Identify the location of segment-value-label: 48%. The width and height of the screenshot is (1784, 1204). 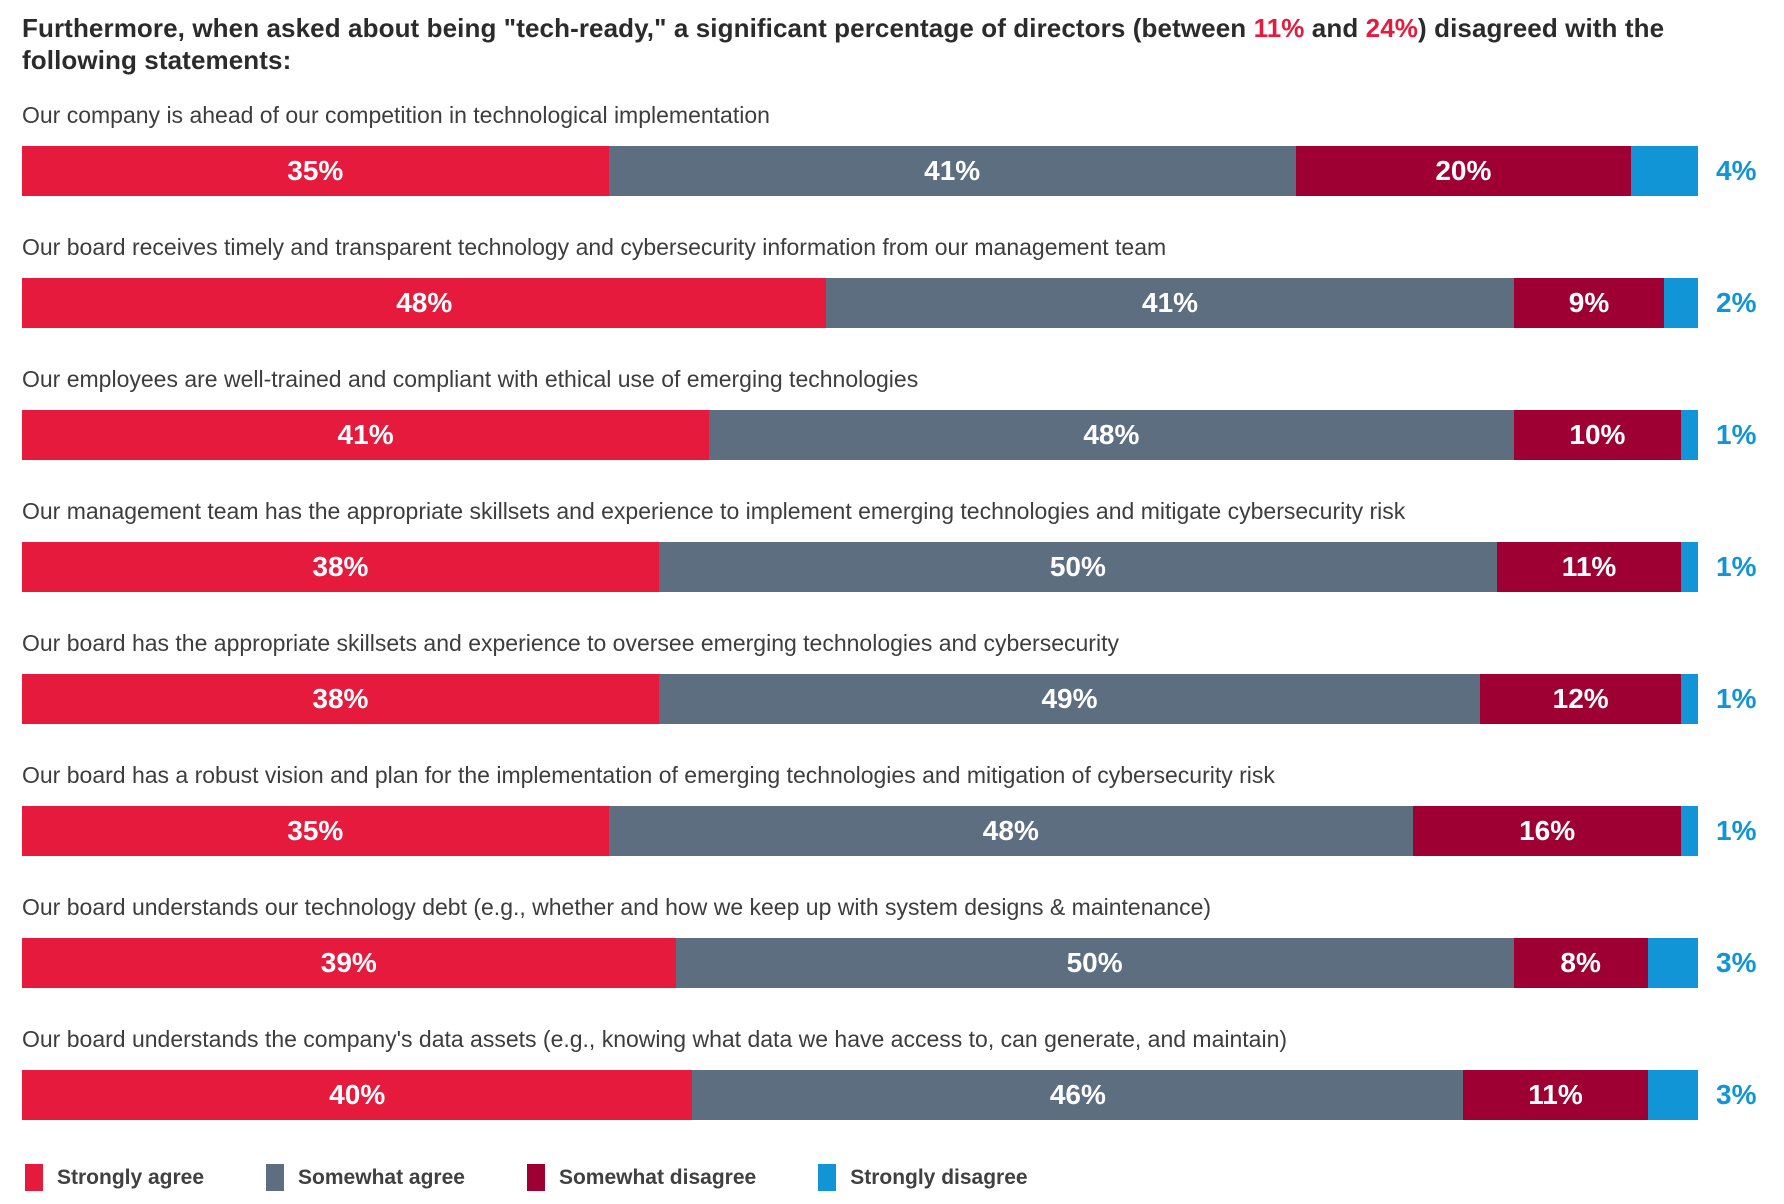
(424, 302).